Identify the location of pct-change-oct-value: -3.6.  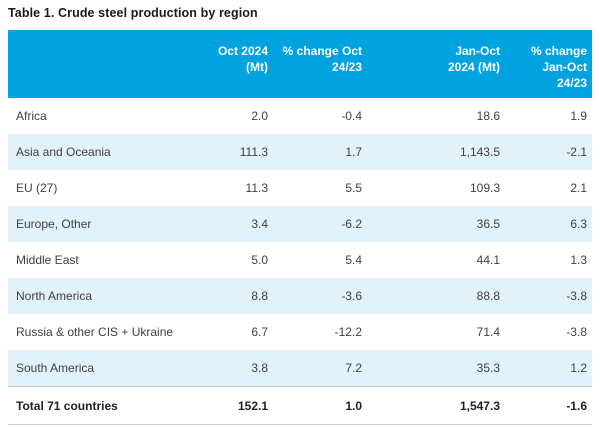
(351, 296).